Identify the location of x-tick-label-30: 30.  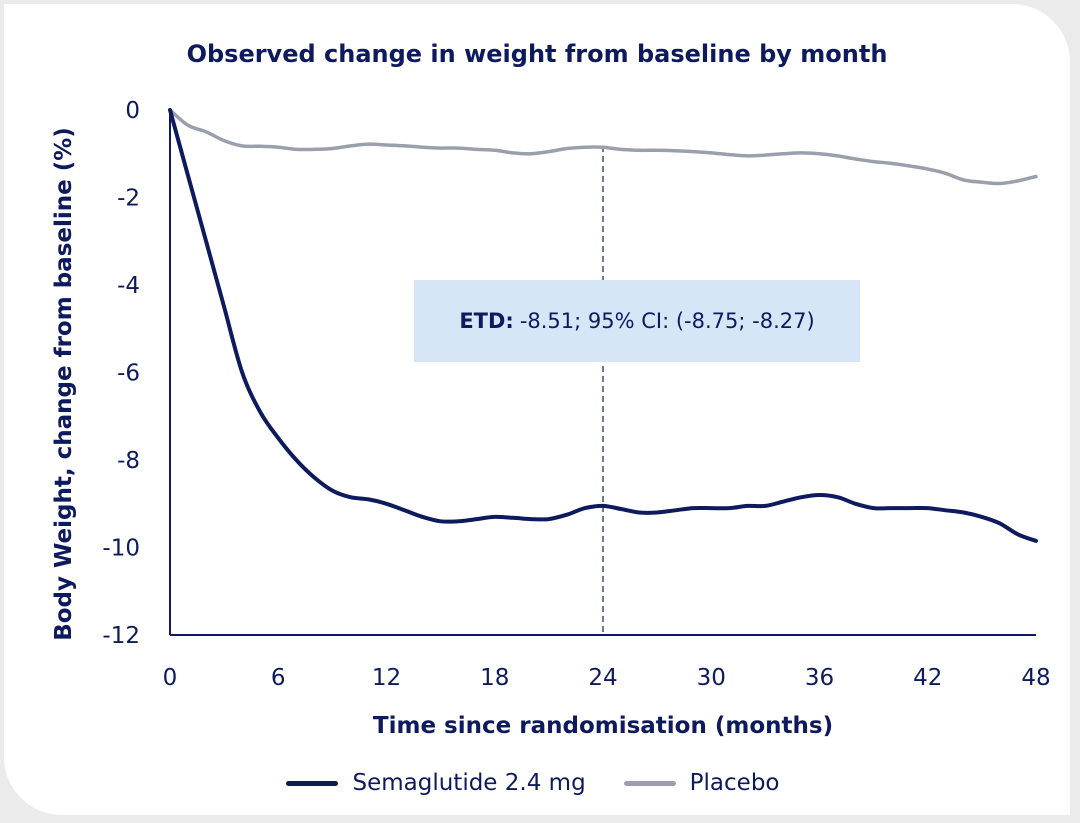
(711, 678).